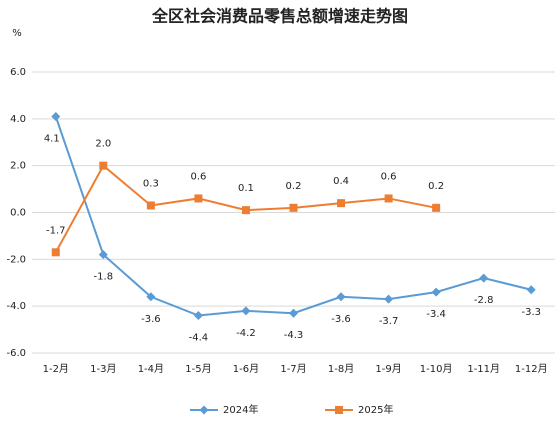 Image resolution: width=560 pixels, height=437 pixels. Describe the element at coordinates (18, 166) in the screenshot. I see `y-tick-label: 2.0` at that location.